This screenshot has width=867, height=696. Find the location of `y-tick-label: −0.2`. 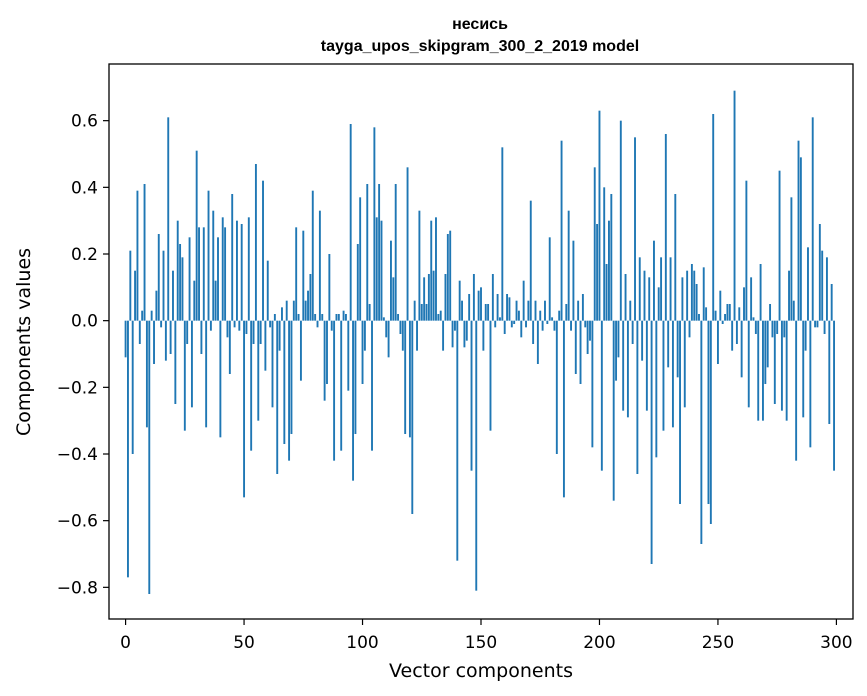

y-tick-label: −0.2 is located at coordinates (77, 388).